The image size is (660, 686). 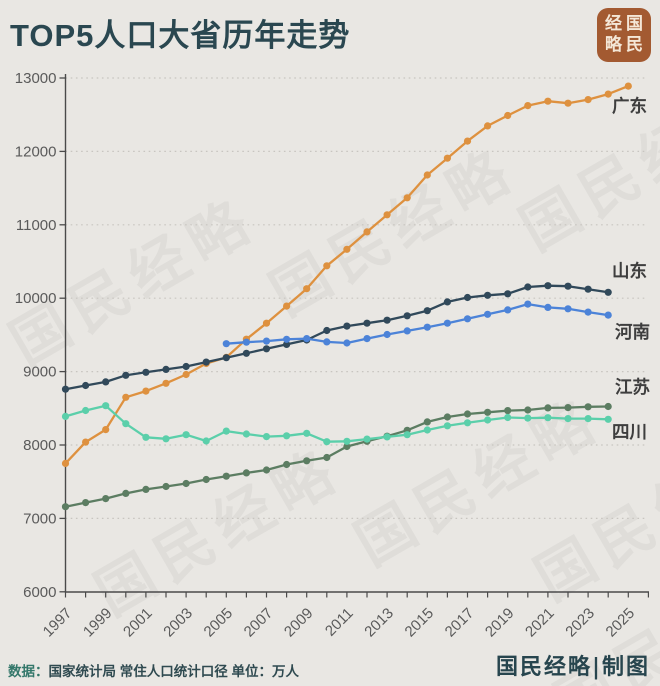 What do you see at coordinates (629, 432) in the screenshot?
I see `series-label-4: 四川` at bounding box center [629, 432].